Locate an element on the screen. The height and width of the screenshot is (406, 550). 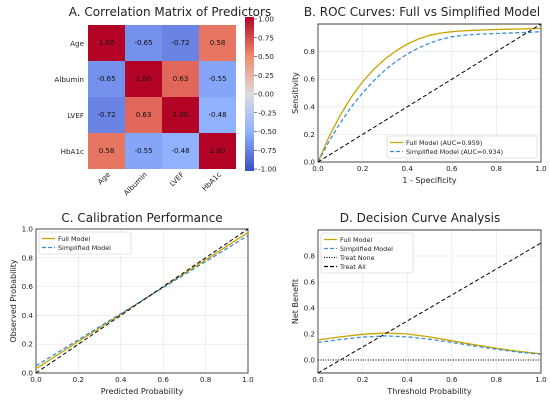
colorbar-tick-label: 0.50 is located at coordinates (266, 56).